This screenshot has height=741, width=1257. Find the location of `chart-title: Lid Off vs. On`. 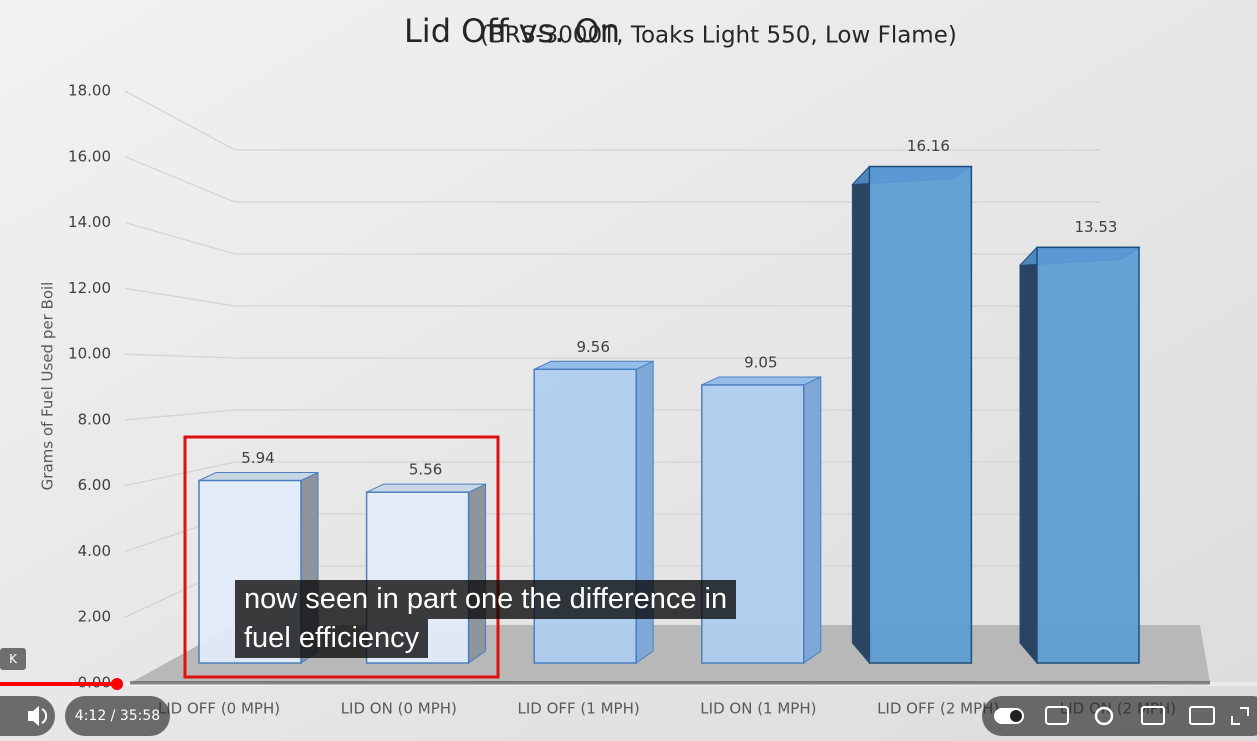

chart-title: Lid Off vs. On is located at coordinates (512, 31).